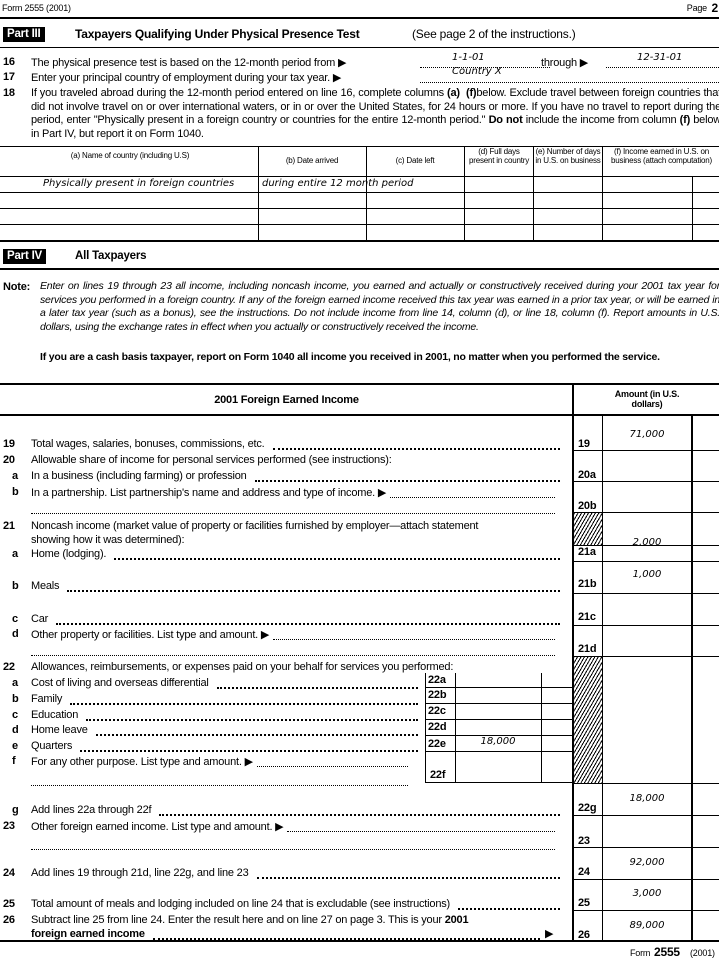  Describe the element at coordinates (55, 715) in the screenshot. I see `line-22c-label: Education` at that location.